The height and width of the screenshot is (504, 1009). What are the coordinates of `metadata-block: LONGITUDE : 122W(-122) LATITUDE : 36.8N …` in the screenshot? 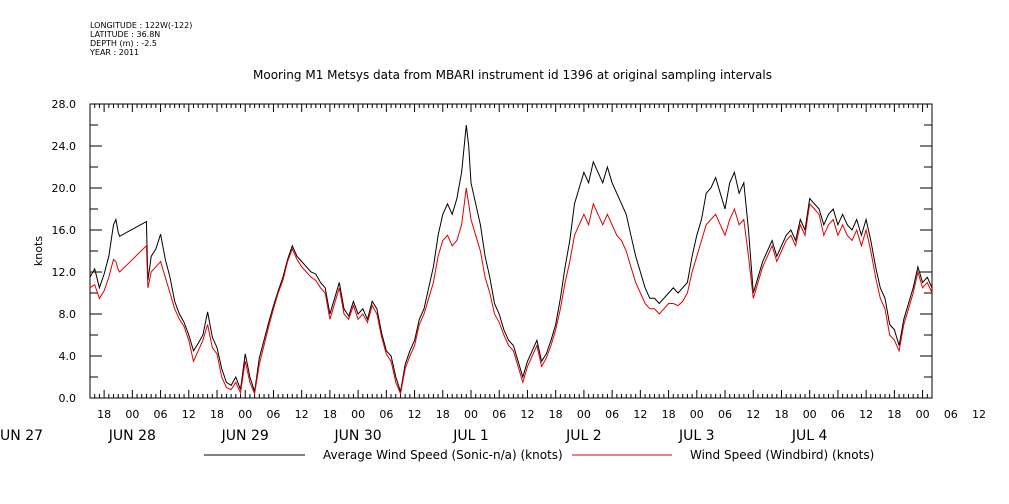 It's located at (141, 39).